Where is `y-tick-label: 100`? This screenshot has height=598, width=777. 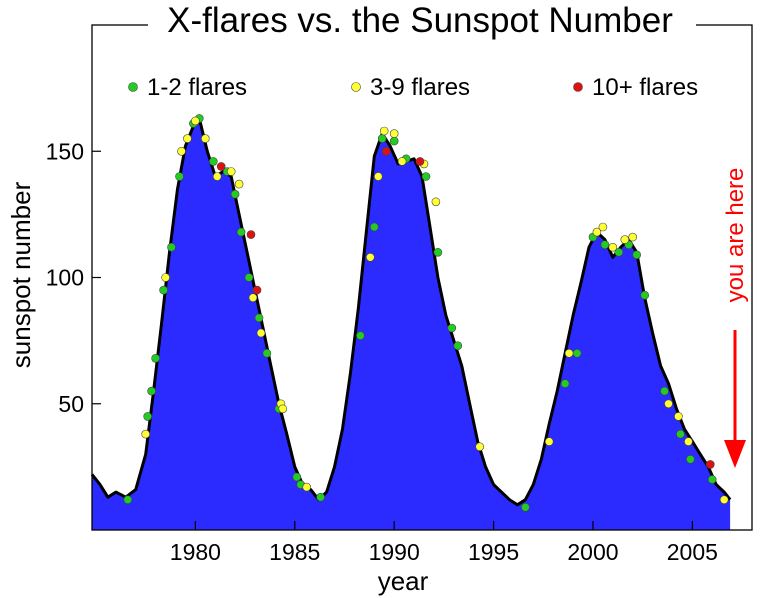
y-tick-label: 100 is located at coordinates (65, 278).